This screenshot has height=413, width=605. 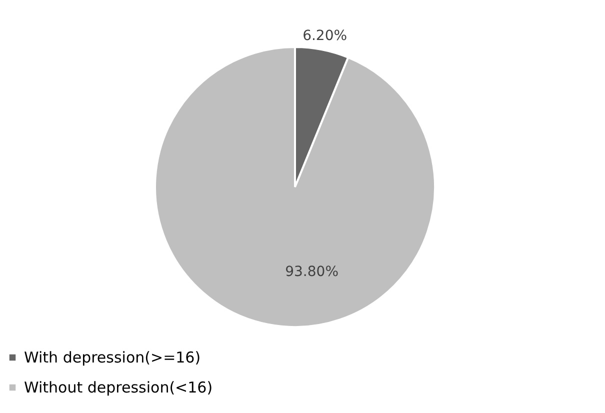 I want to click on legend-label: With depression(>=16), so click(x=112, y=357).